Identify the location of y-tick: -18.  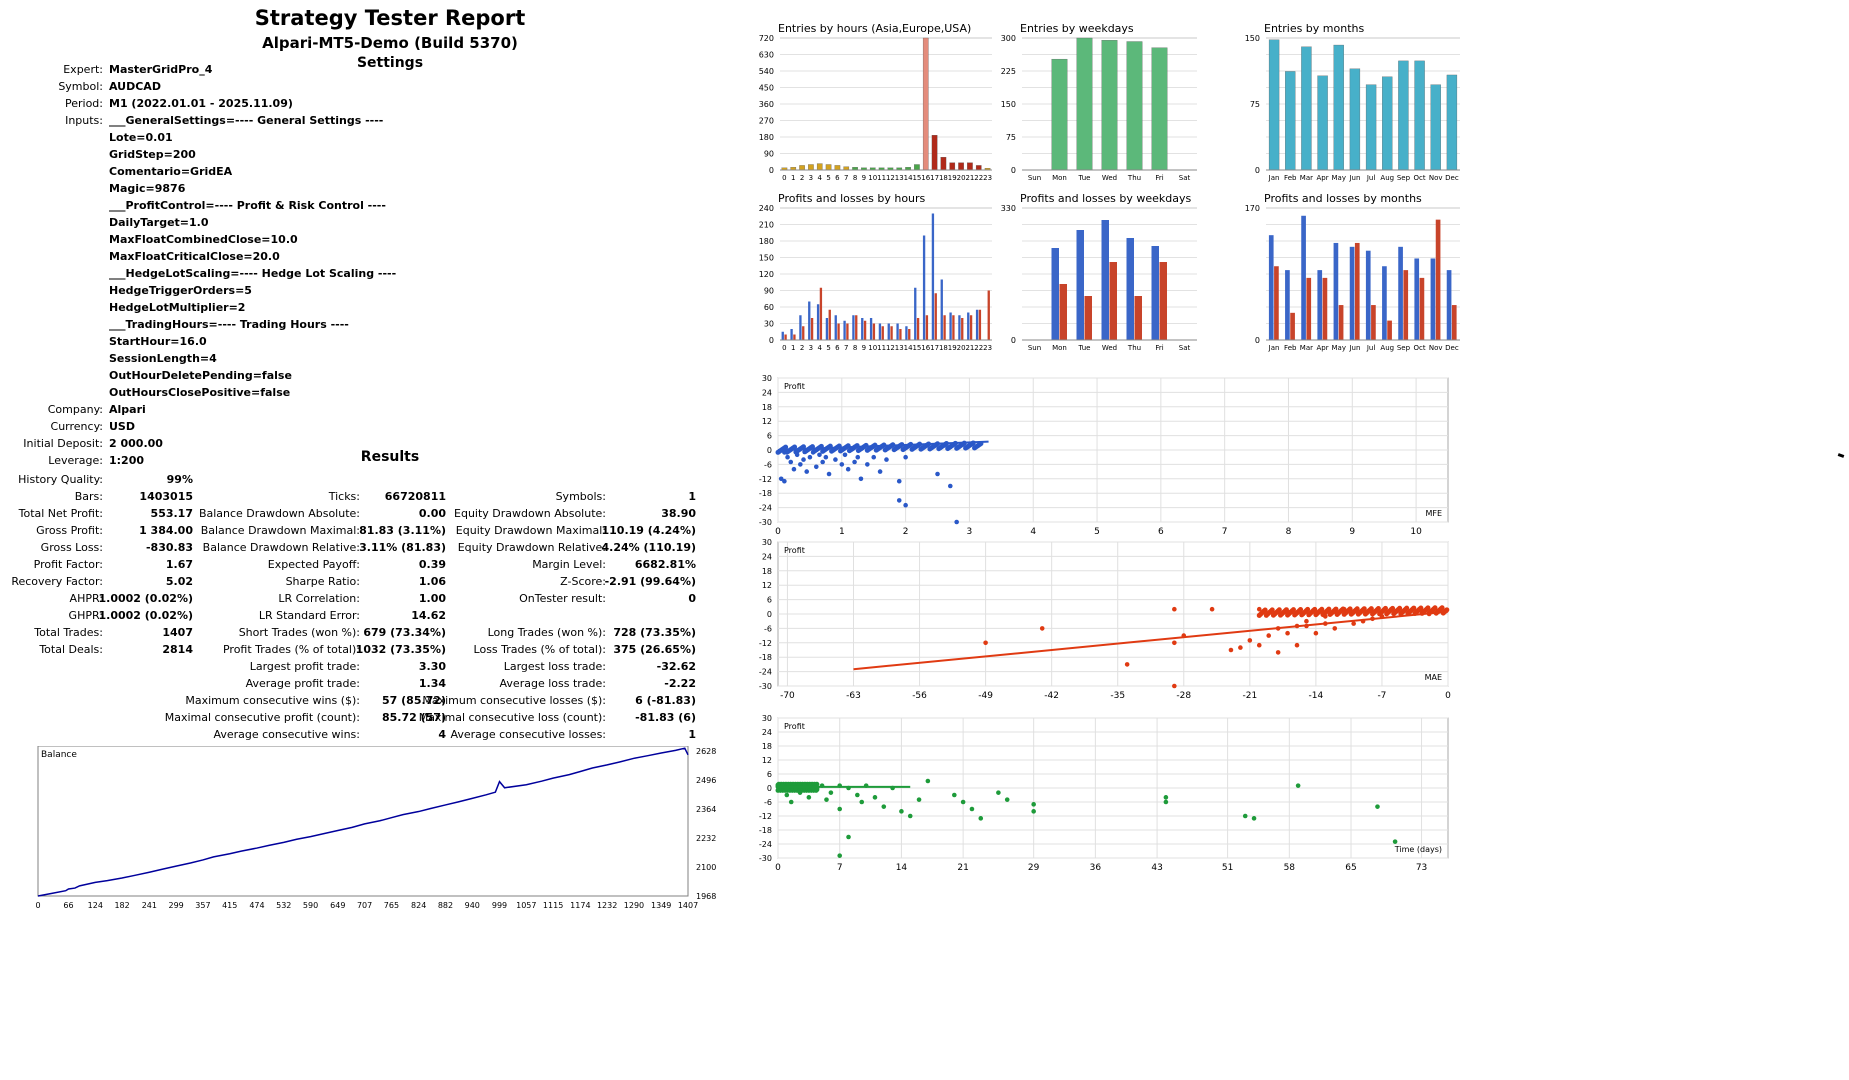
(765, 657).